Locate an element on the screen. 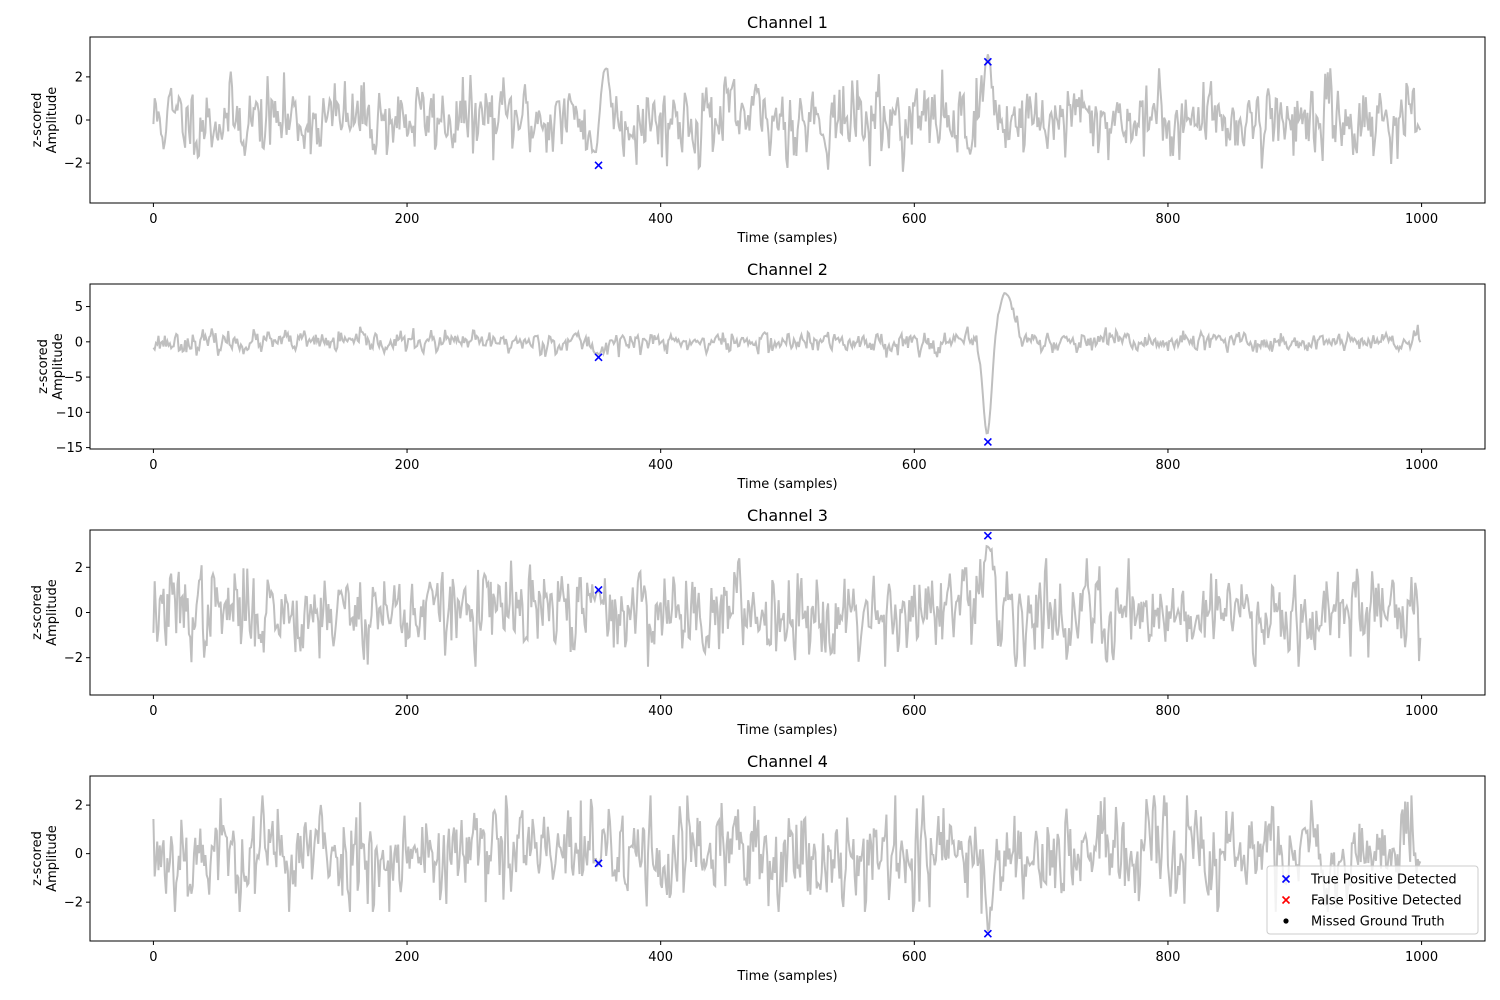 This screenshot has height=1000, width=1500. legend-box is located at coordinates (1372, 900).